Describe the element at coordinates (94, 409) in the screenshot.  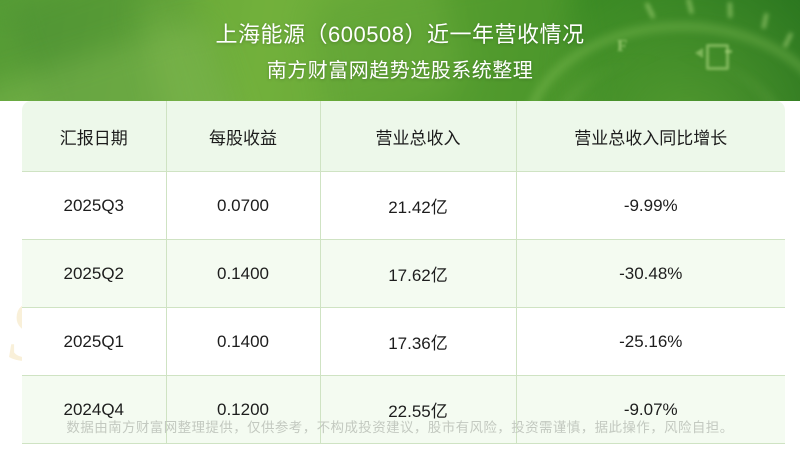
I see `cell-report-date: 2024Q4` at that location.